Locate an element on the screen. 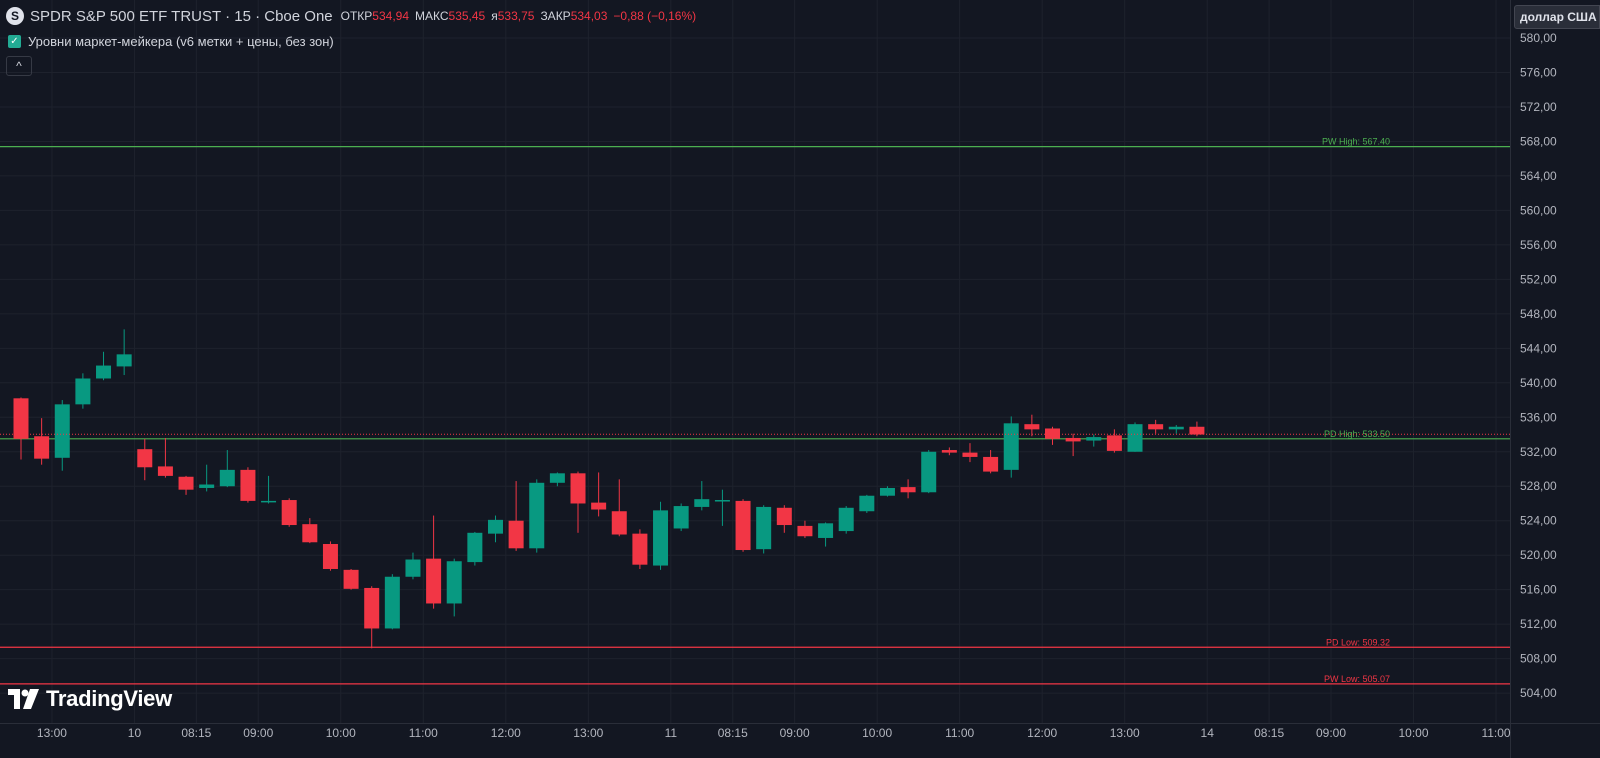 The image size is (1600, 758). chevron-up-icon: ^ is located at coordinates (19, 66).